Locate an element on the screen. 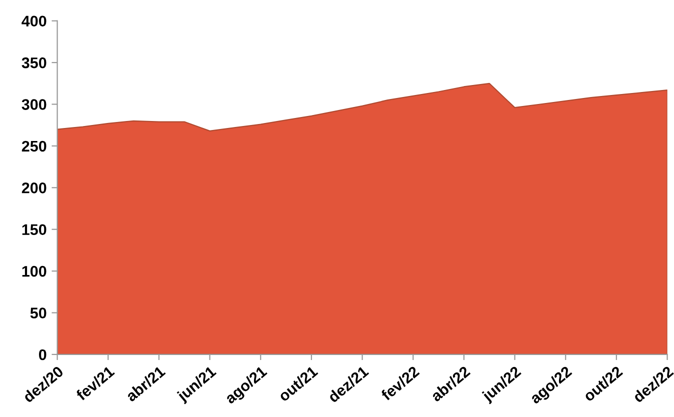 The width and height of the screenshot is (674, 417). y-tick-label: 250 is located at coordinates (34, 146).